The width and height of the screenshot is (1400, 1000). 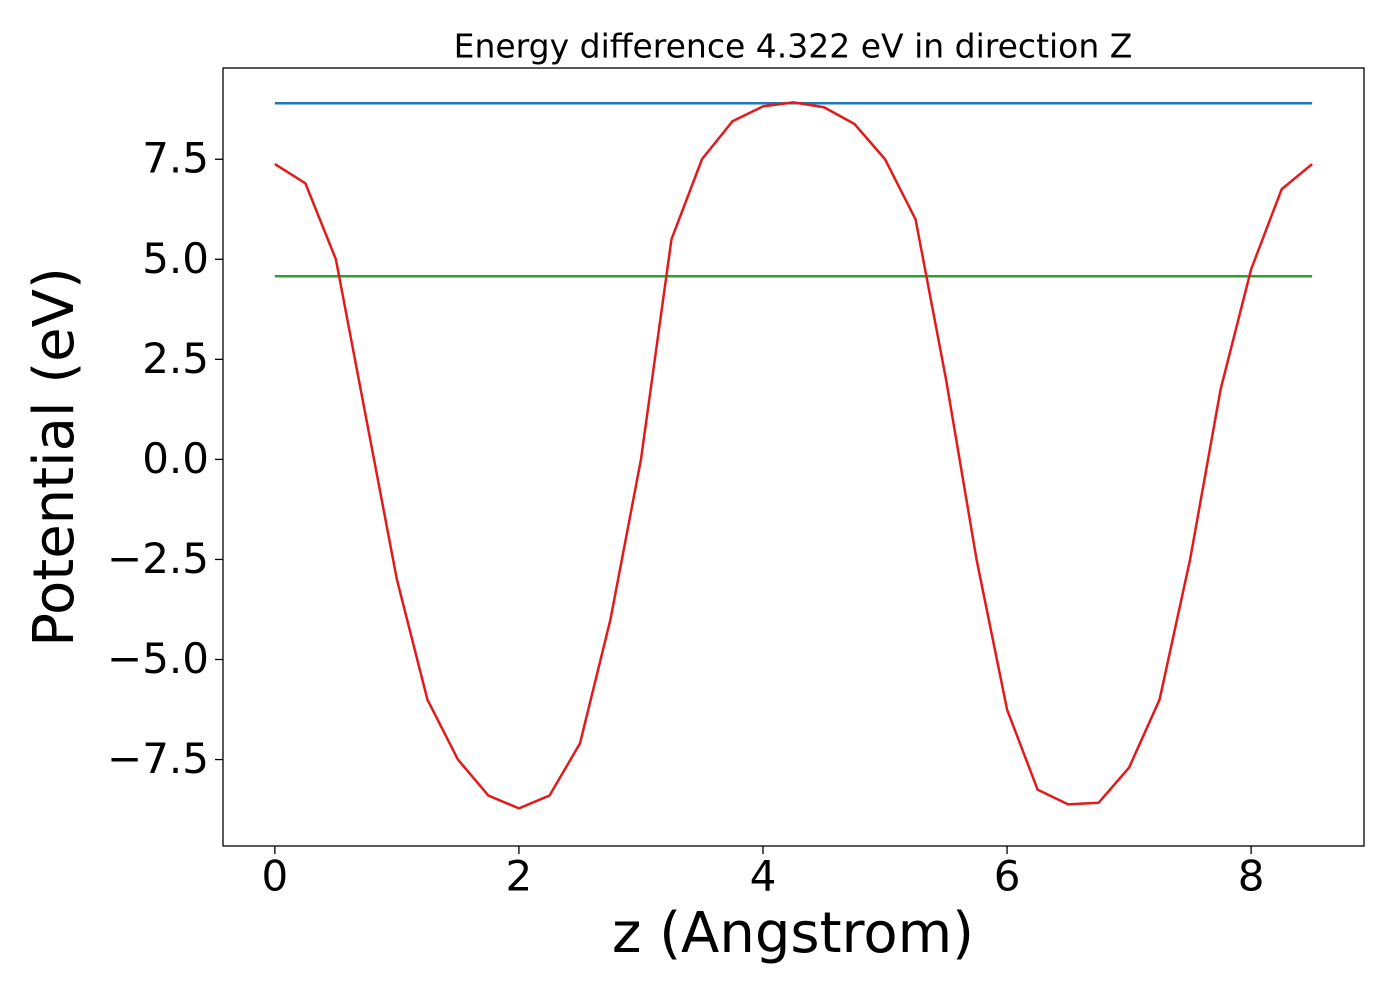 I want to click on y-axis-label: Potential (eV), so click(x=54, y=457).